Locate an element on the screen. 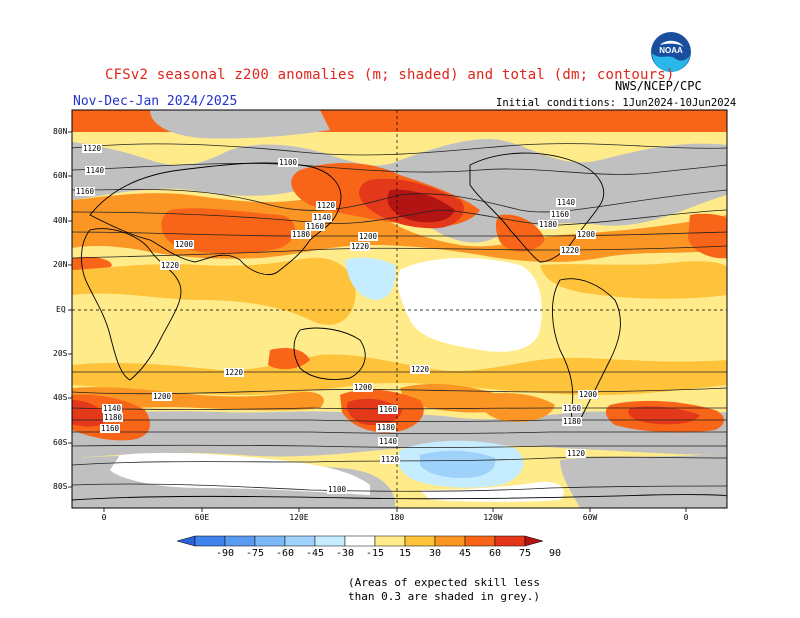  colorbar-tick-label: 30 is located at coordinates (435, 553).